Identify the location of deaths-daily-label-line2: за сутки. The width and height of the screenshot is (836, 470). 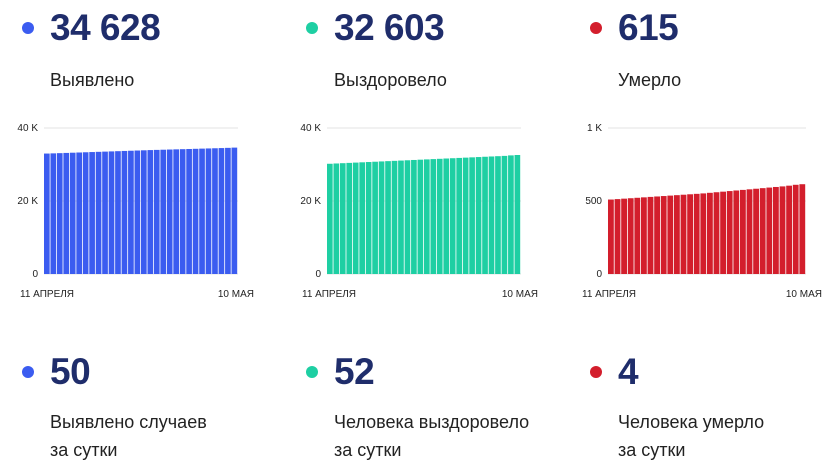
(652, 450).